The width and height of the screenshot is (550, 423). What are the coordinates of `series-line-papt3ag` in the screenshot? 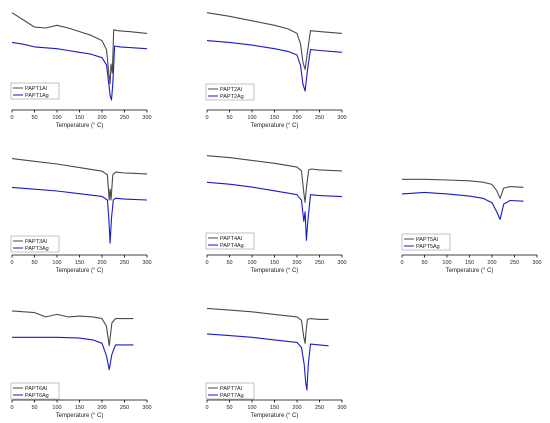 It's located at (79, 215).